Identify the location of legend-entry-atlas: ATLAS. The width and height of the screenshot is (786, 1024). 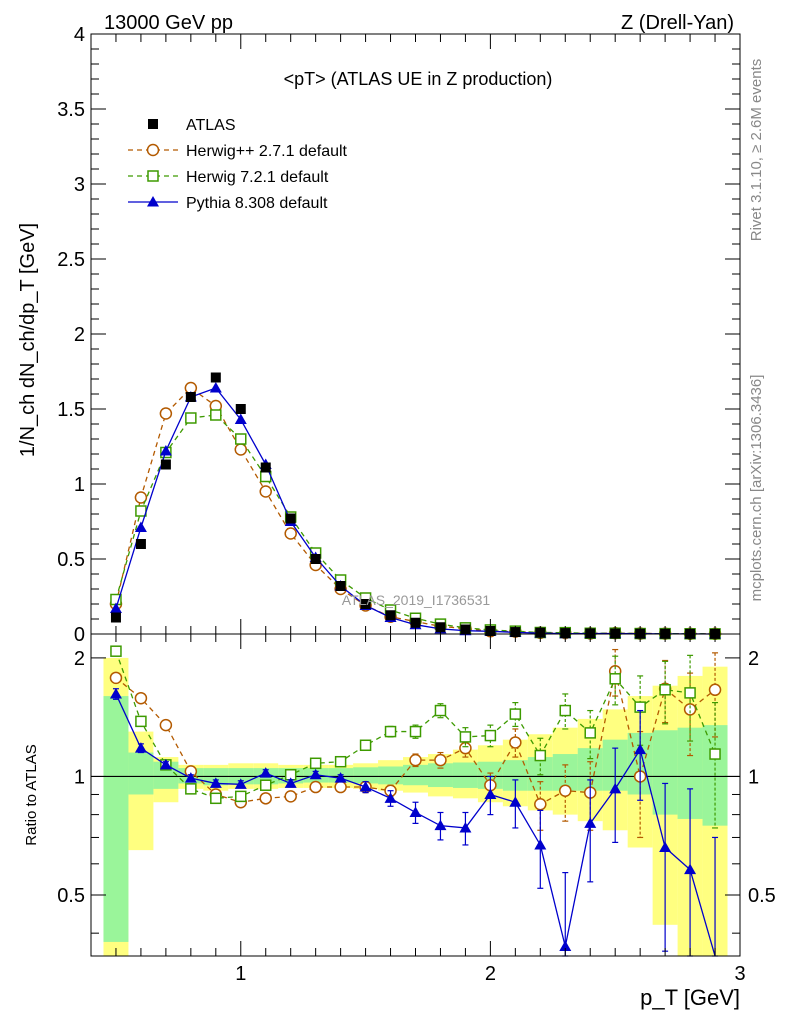
(192, 125).